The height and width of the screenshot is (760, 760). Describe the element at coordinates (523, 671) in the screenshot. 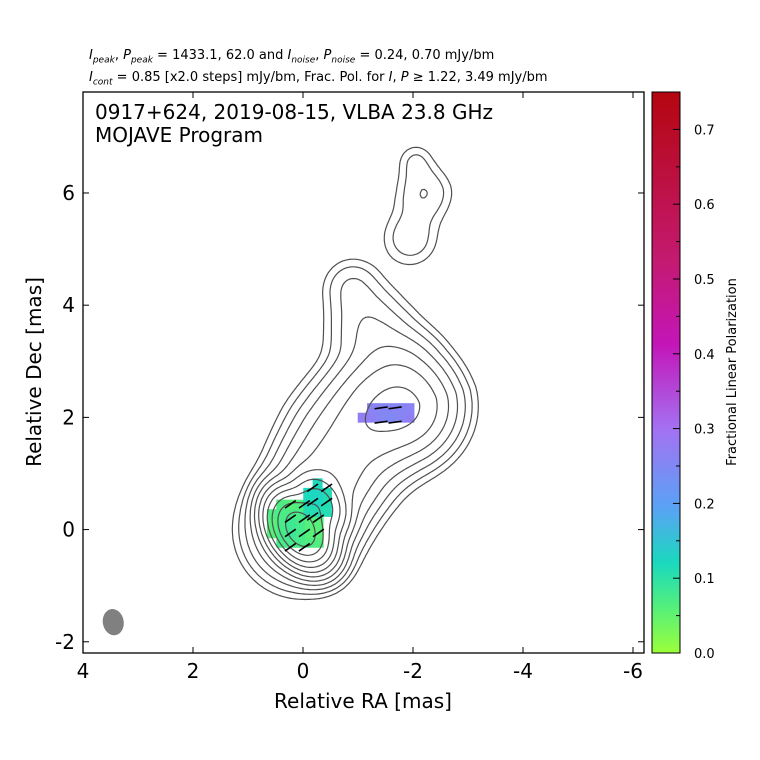

I see `x-tick-label: -4` at that location.